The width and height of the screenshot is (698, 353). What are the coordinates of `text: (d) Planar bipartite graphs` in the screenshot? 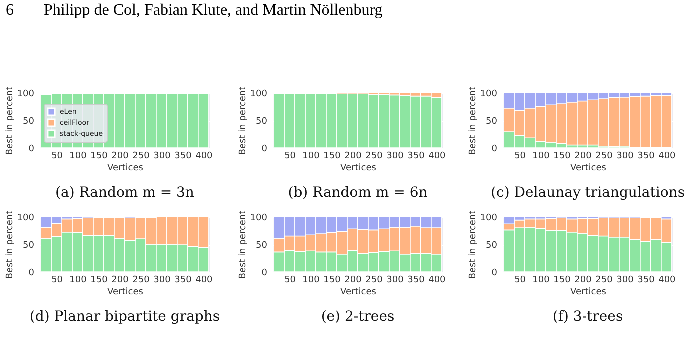 It's located at (125, 317).